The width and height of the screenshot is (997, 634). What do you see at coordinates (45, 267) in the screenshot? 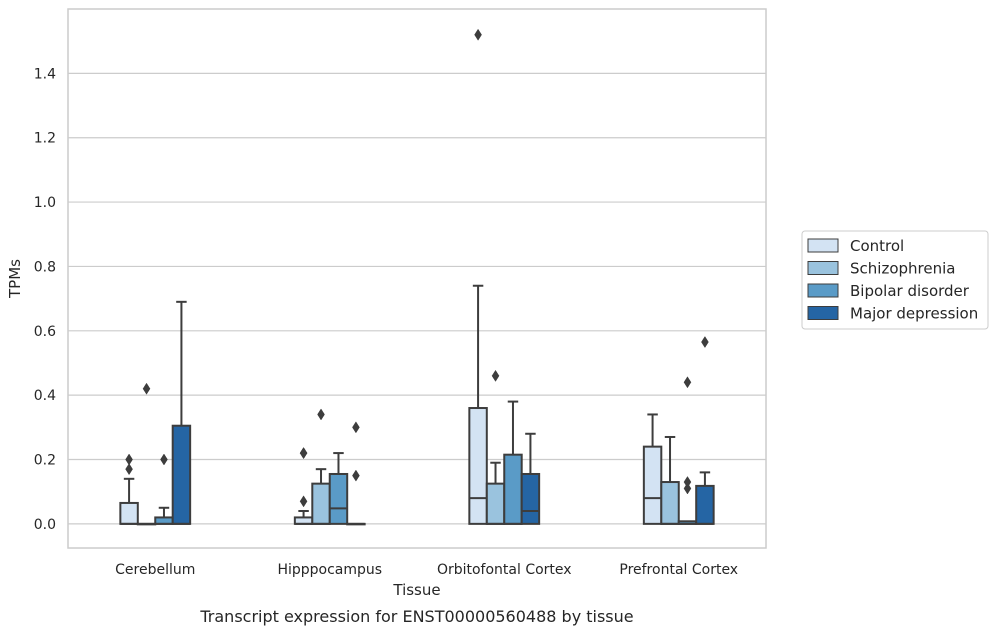
I see `y-tick-label: 0.8` at bounding box center [45, 267].